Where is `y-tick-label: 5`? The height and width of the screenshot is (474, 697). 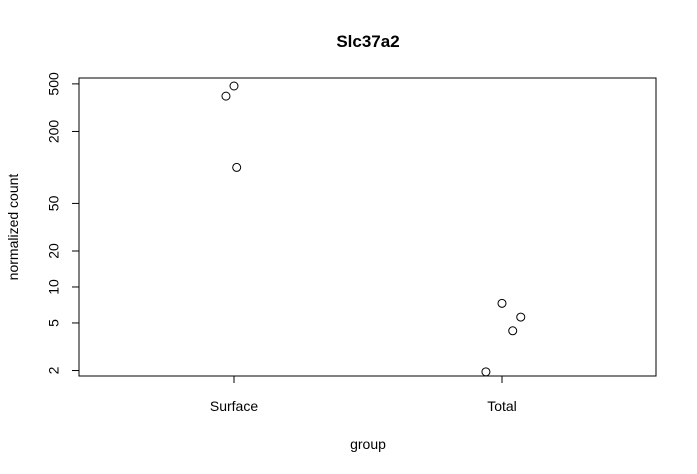 y-tick-label: 5 is located at coordinates (54, 323).